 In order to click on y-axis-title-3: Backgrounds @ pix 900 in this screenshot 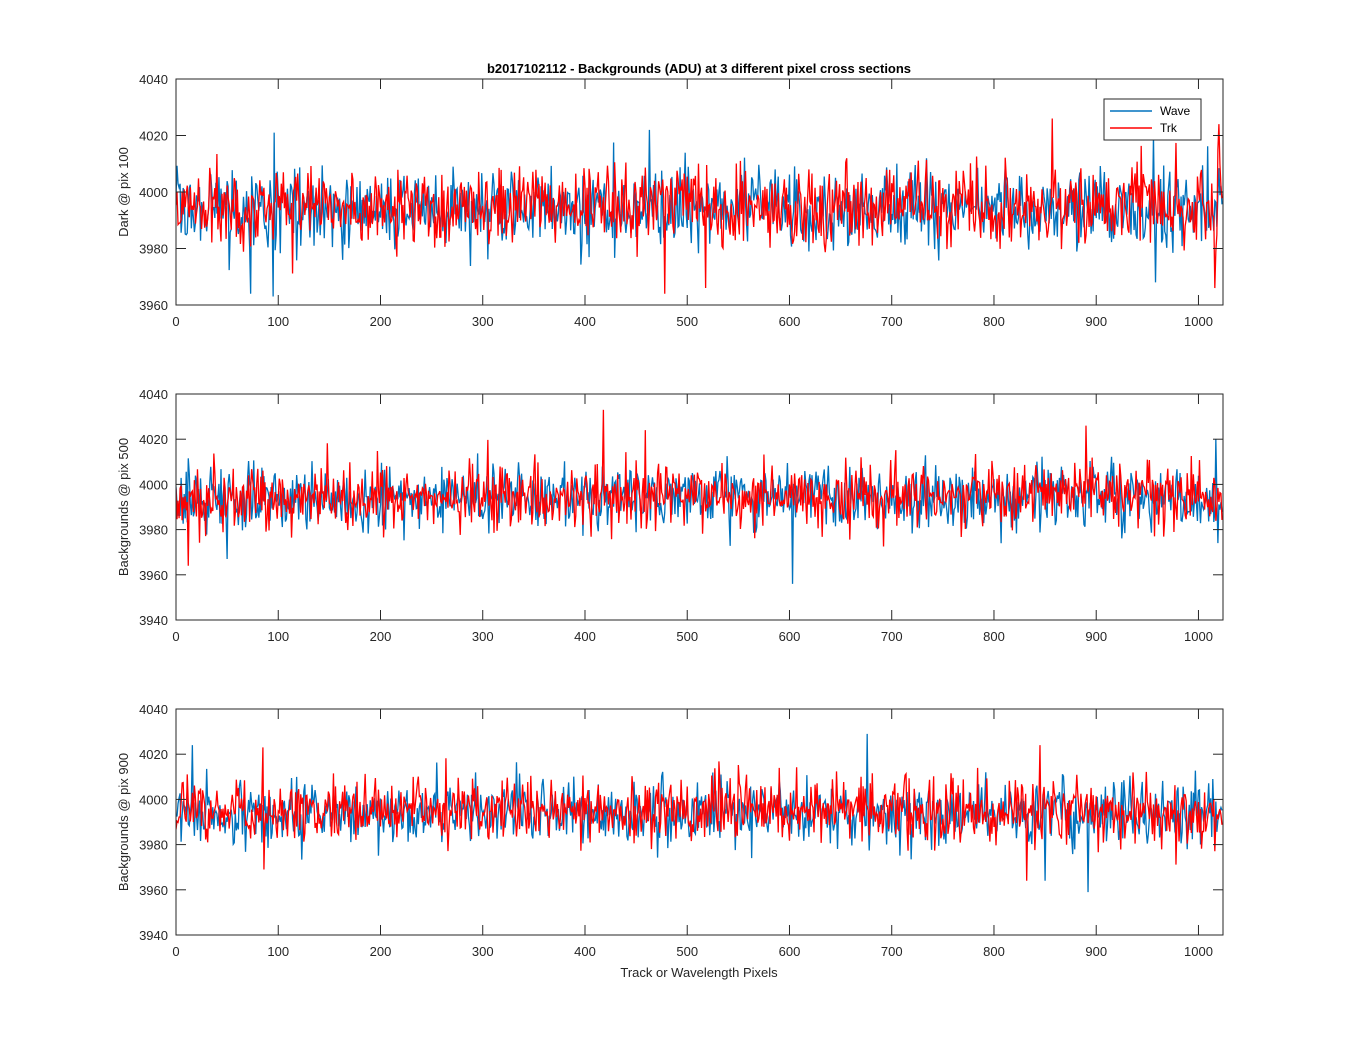, I will do `click(123, 822)`.